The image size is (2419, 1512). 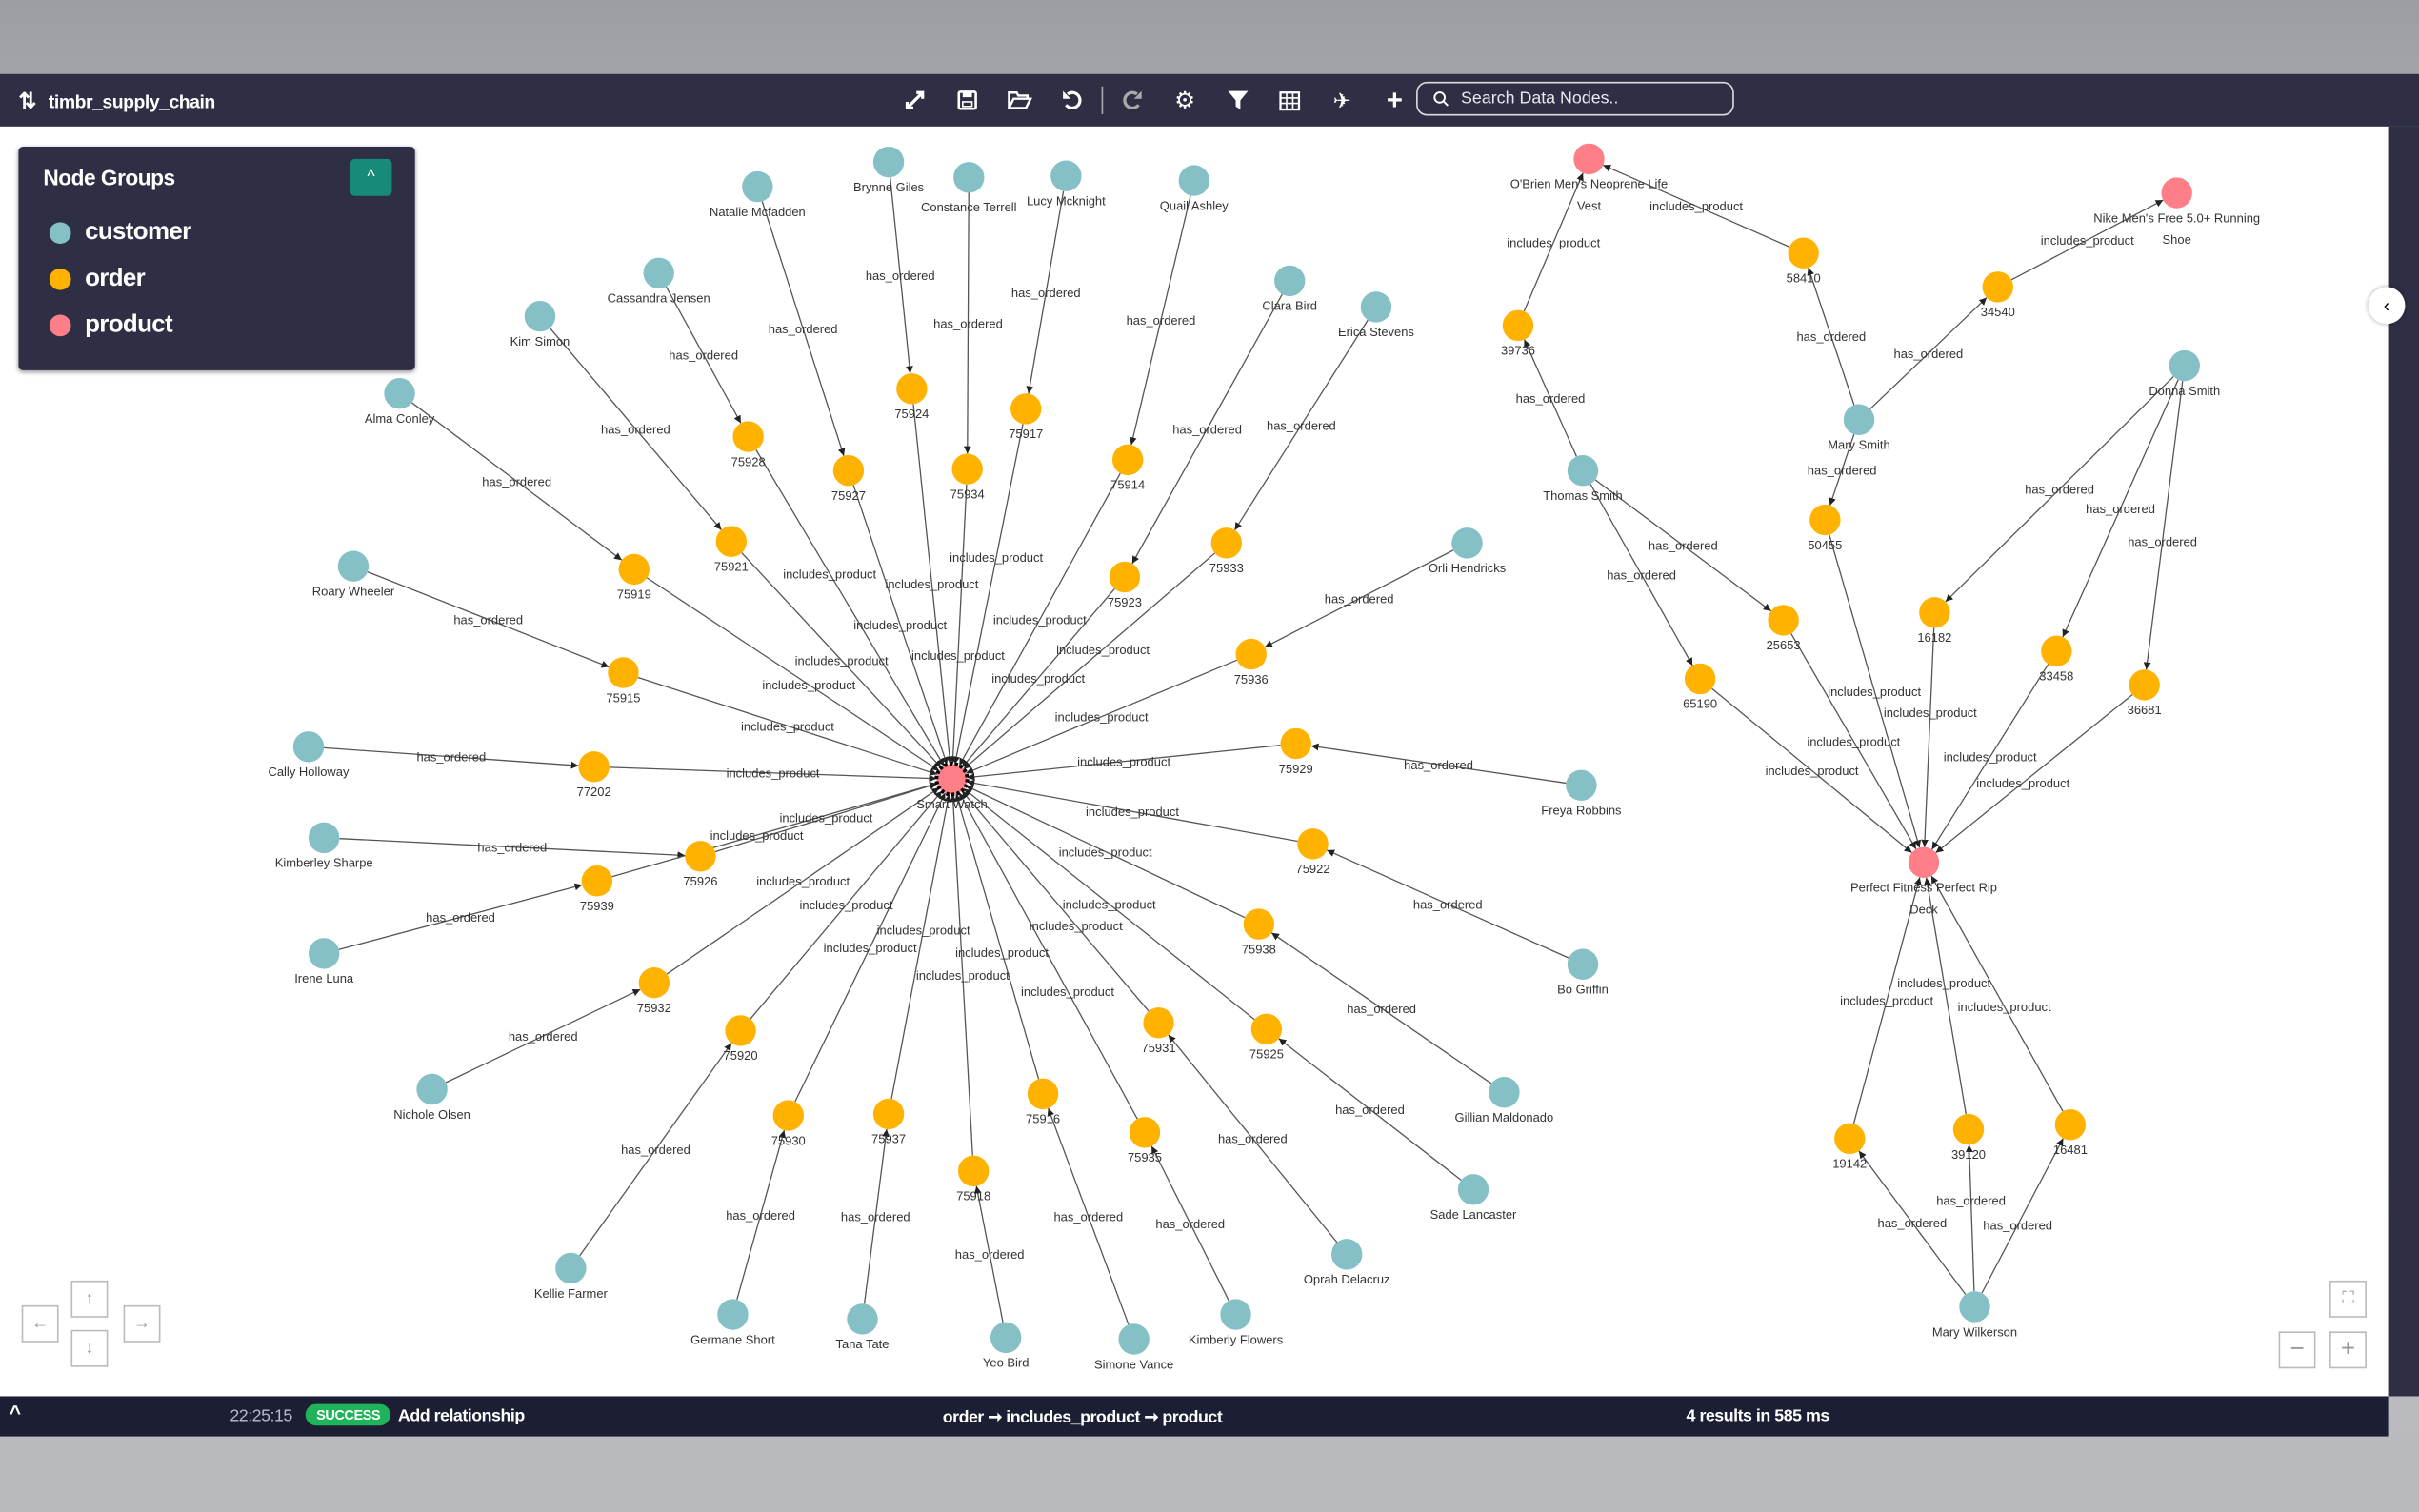 What do you see at coordinates (623, 681) in the screenshot?
I see `node-order: 75915` at bounding box center [623, 681].